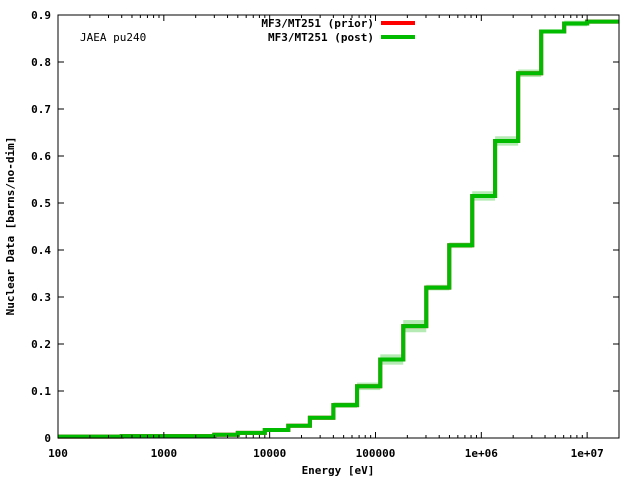 This screenshot has width=640, height=480. Describe the element at coordinates (113, 37) in the screenshot. I see `chart-annotation: JAEA pu240` at that location.